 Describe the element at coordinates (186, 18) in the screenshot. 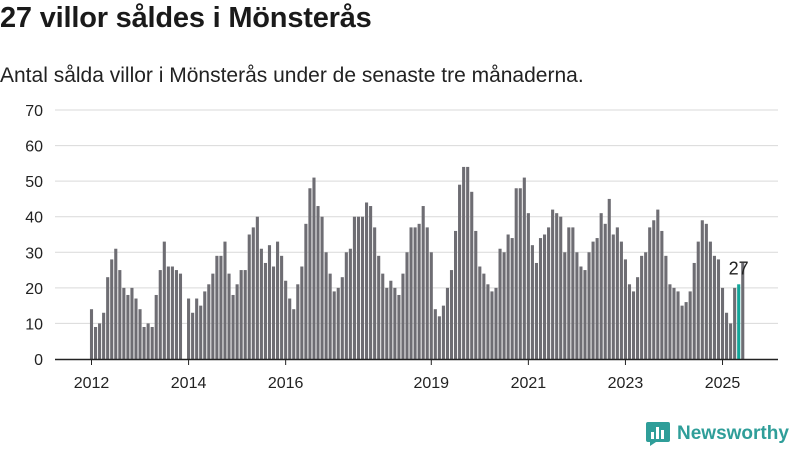

I see `chart-title: 27 villor såldes i Mönsterås` at that location.